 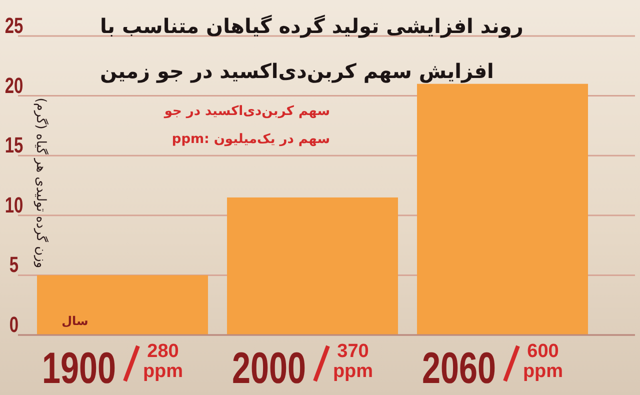 I want to click on text: 600 ppm, so click(x=543, y=361).